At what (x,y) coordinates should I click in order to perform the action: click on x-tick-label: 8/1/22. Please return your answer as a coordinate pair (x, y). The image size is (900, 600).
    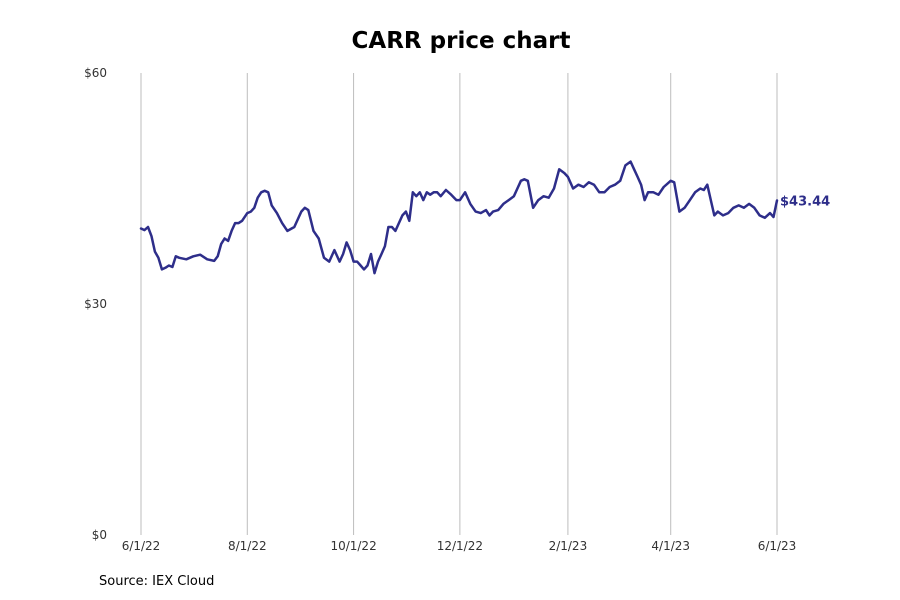
    Looking at the image, I should click on (247, 546).